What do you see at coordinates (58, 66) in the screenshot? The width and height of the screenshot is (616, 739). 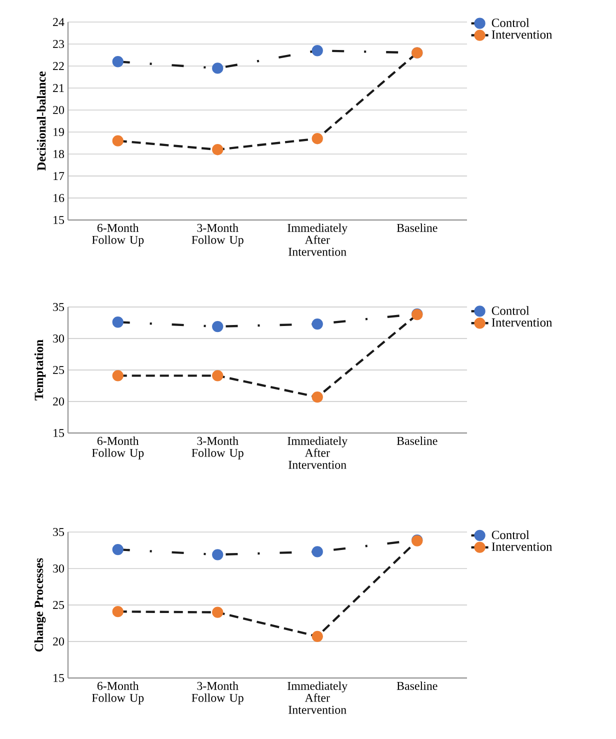 I see `y-tick-label: 22` at bounding box center [58, 66].